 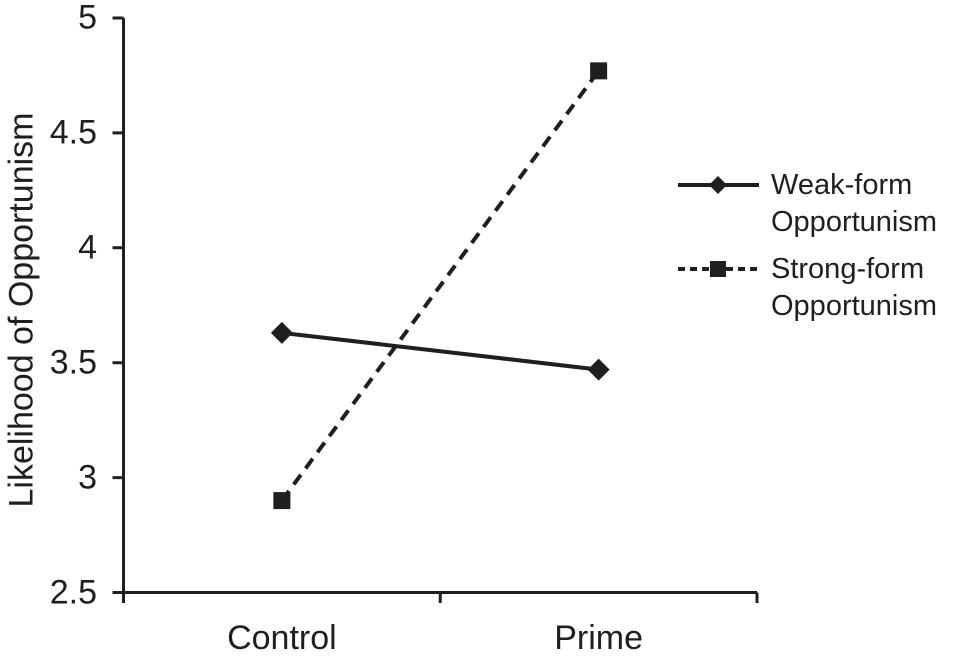 What do you see at coordinates (282, 638) in the screenshot?
I see `x-category-label-control: Control` at bounding box center [282, 638].